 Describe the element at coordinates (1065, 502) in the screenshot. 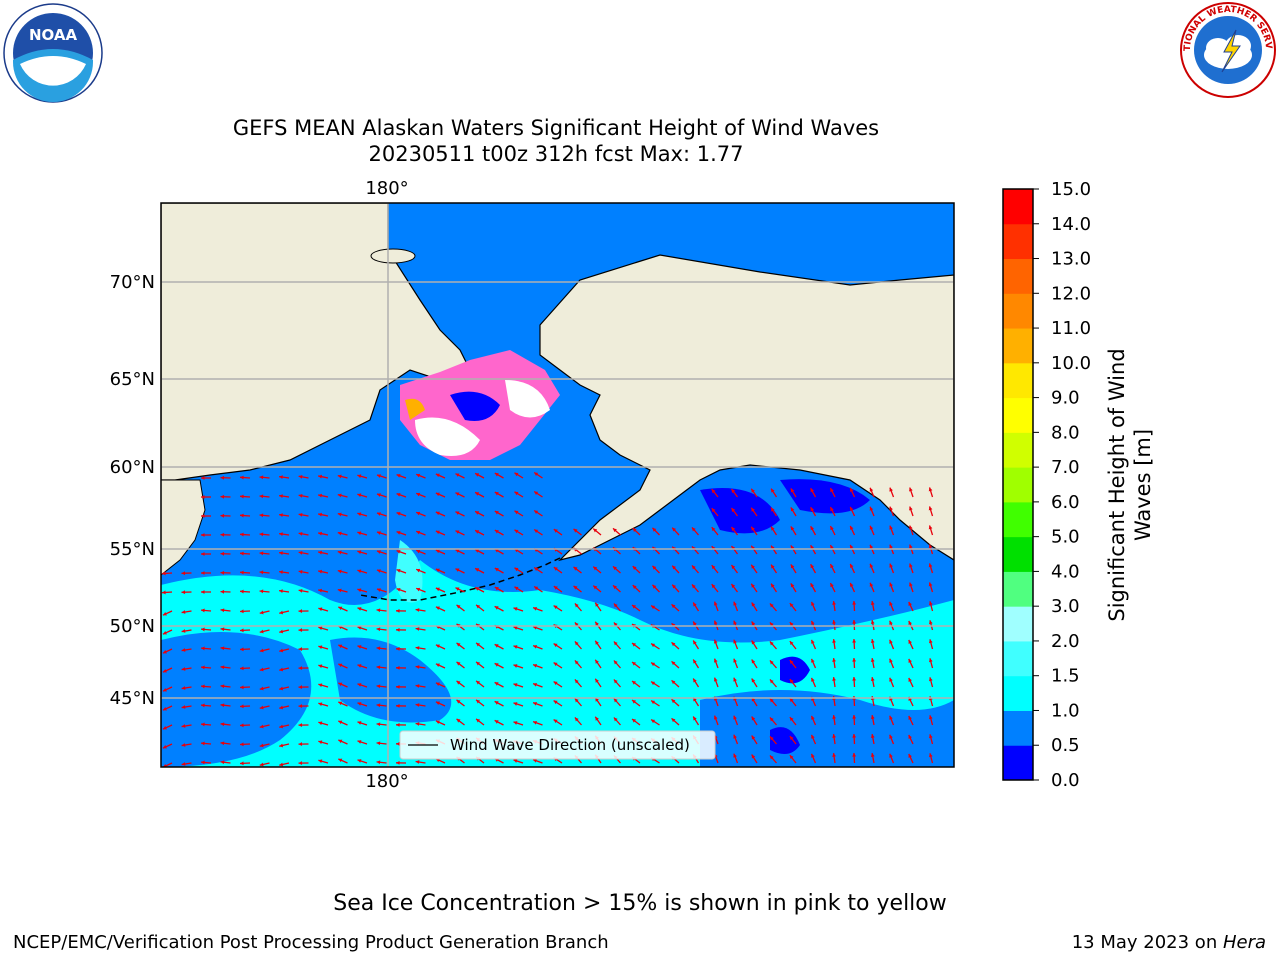

I see `colorbar-tick-label: 6.0` at that location.